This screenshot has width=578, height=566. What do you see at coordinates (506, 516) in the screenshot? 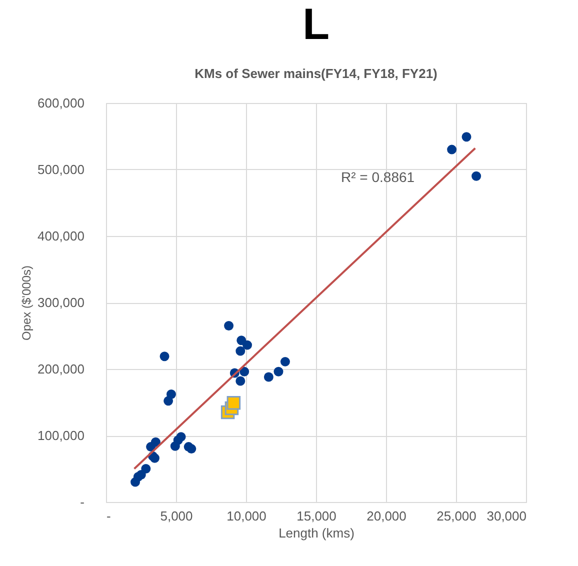
I see `x-tick-label: 30,000` at bounding box center [506, 516].